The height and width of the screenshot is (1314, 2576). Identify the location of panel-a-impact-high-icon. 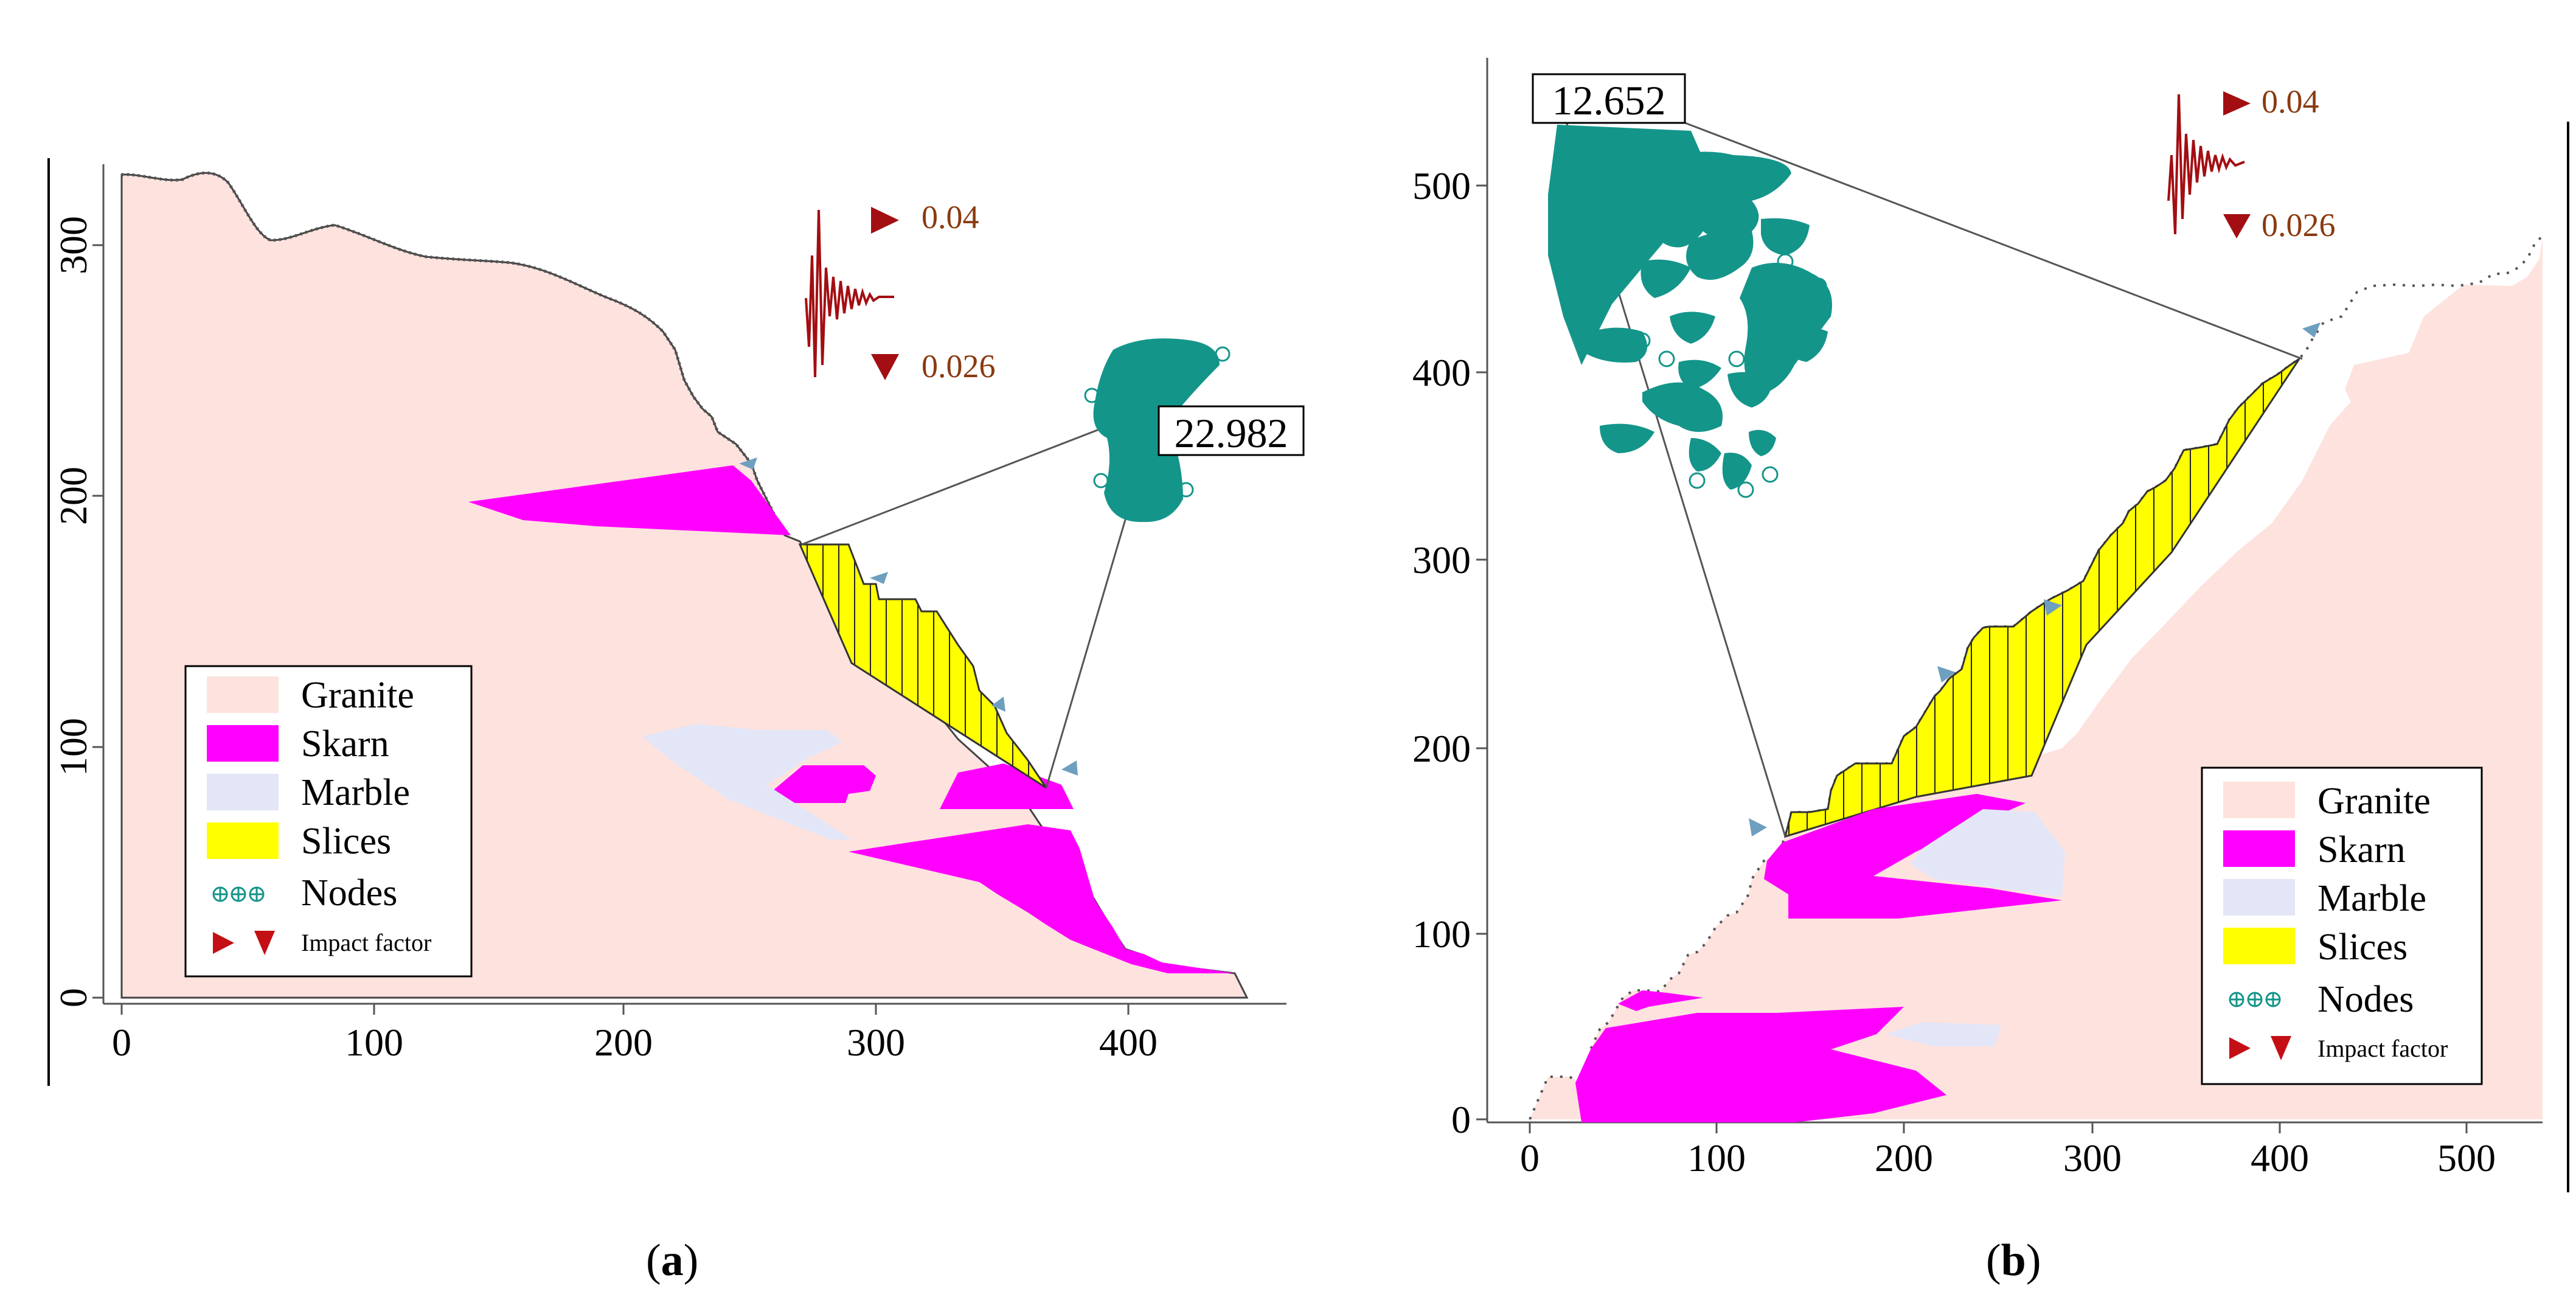
(885, 220).